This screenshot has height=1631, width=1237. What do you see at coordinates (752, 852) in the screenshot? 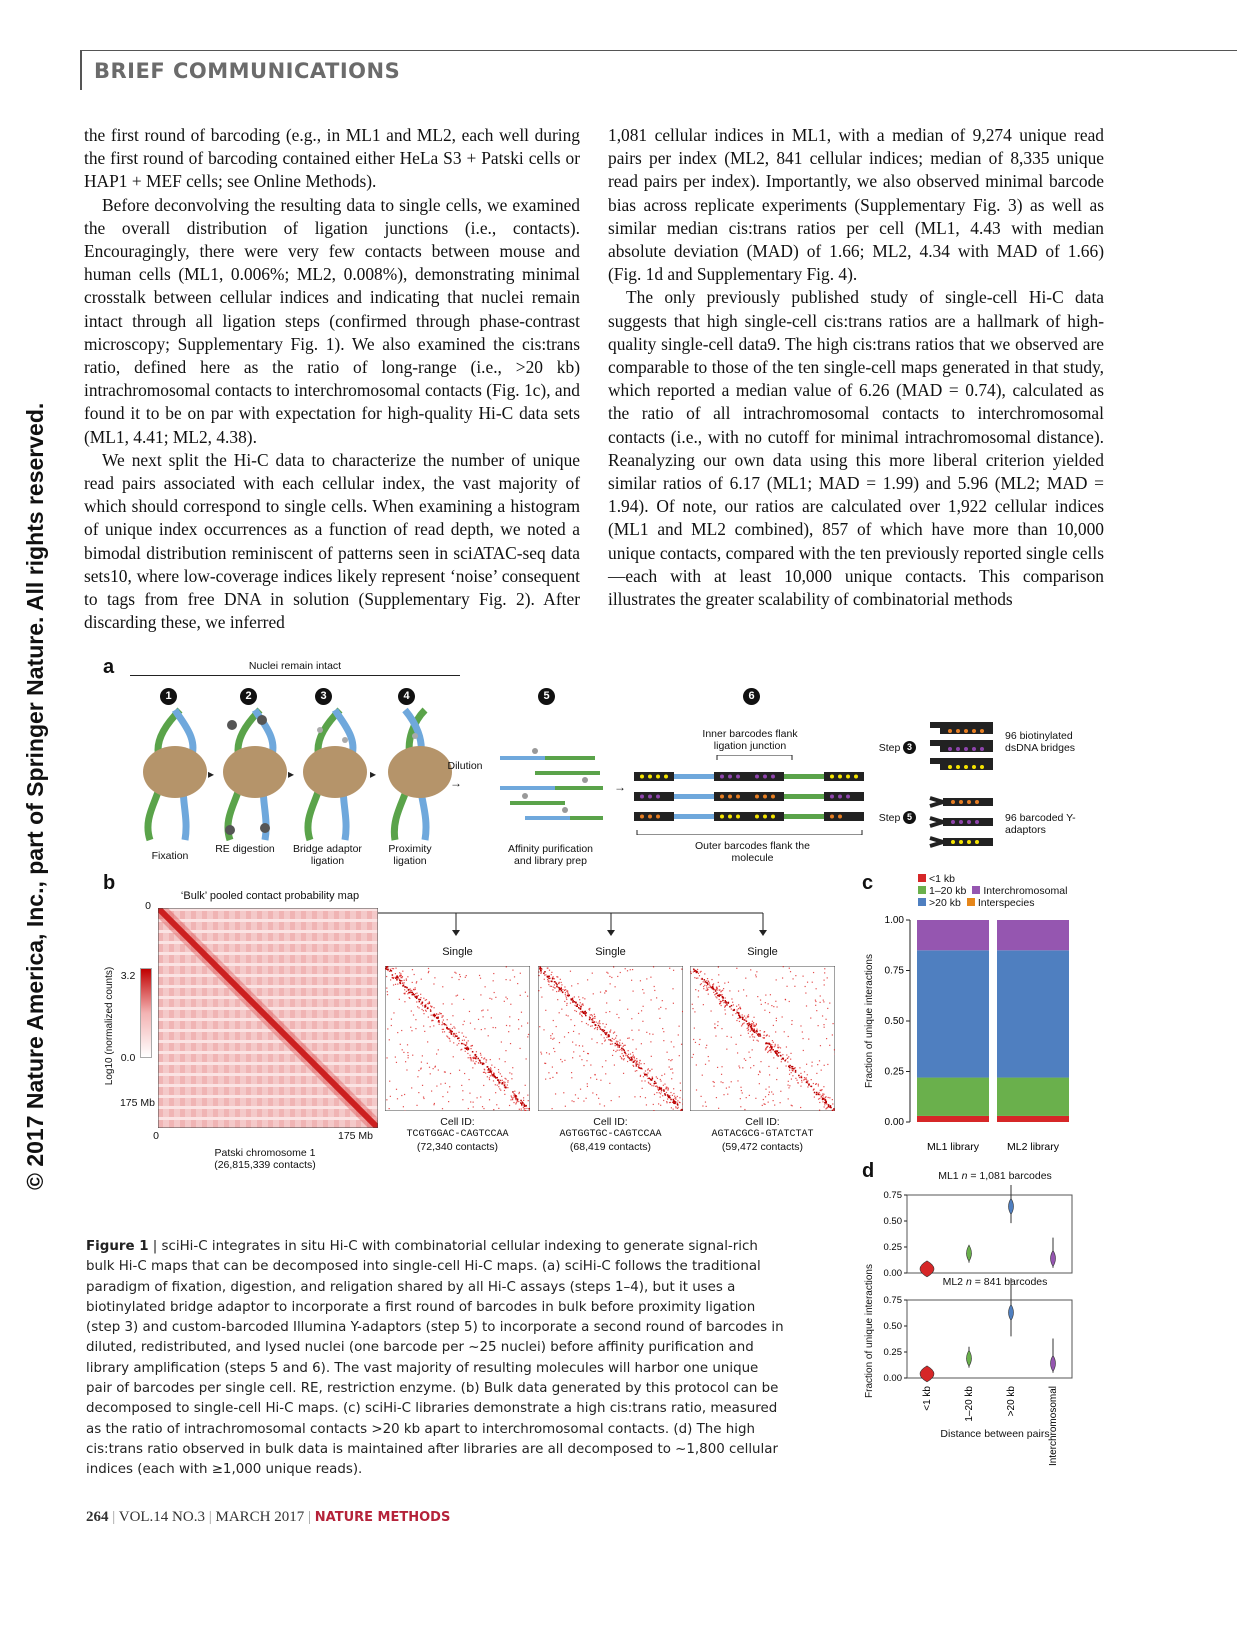
I see `outer-barcodes-label: Outer barcodes flank the molecule` at bounding box center [752, 852].